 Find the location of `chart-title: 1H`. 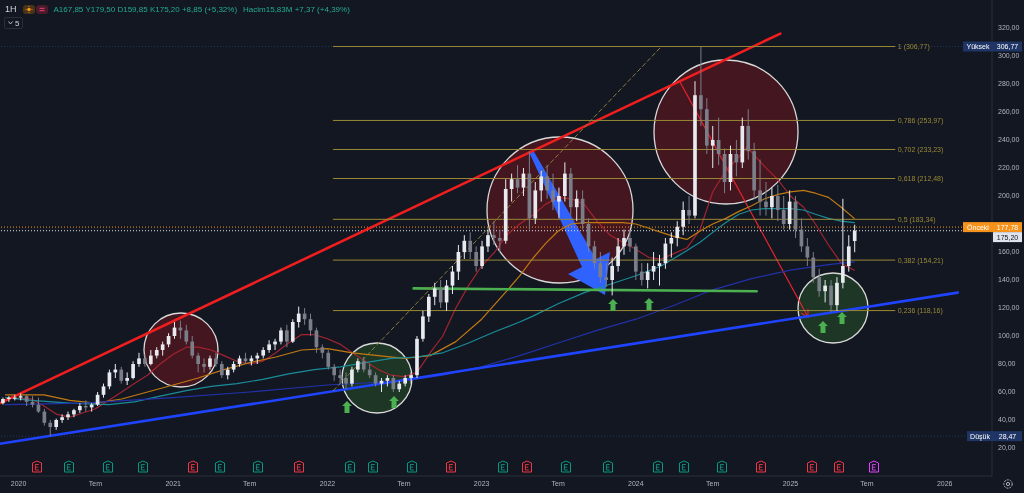

chart-title: 1H is located at coordinates (11, 9).